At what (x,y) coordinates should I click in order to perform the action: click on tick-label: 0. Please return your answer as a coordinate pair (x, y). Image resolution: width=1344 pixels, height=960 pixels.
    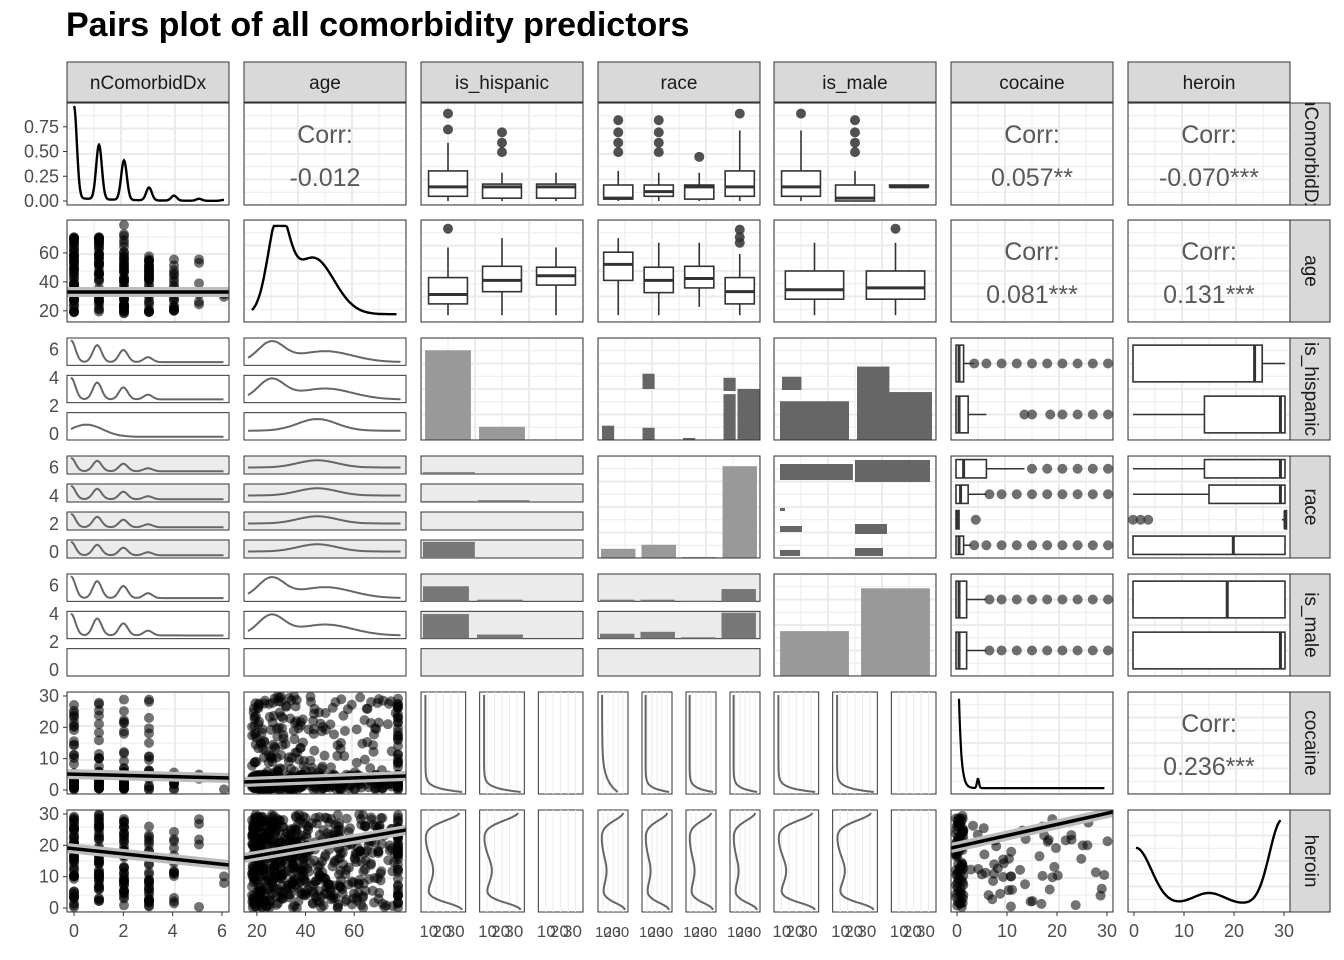
    Looking at the image, I should click on (1134, 931).